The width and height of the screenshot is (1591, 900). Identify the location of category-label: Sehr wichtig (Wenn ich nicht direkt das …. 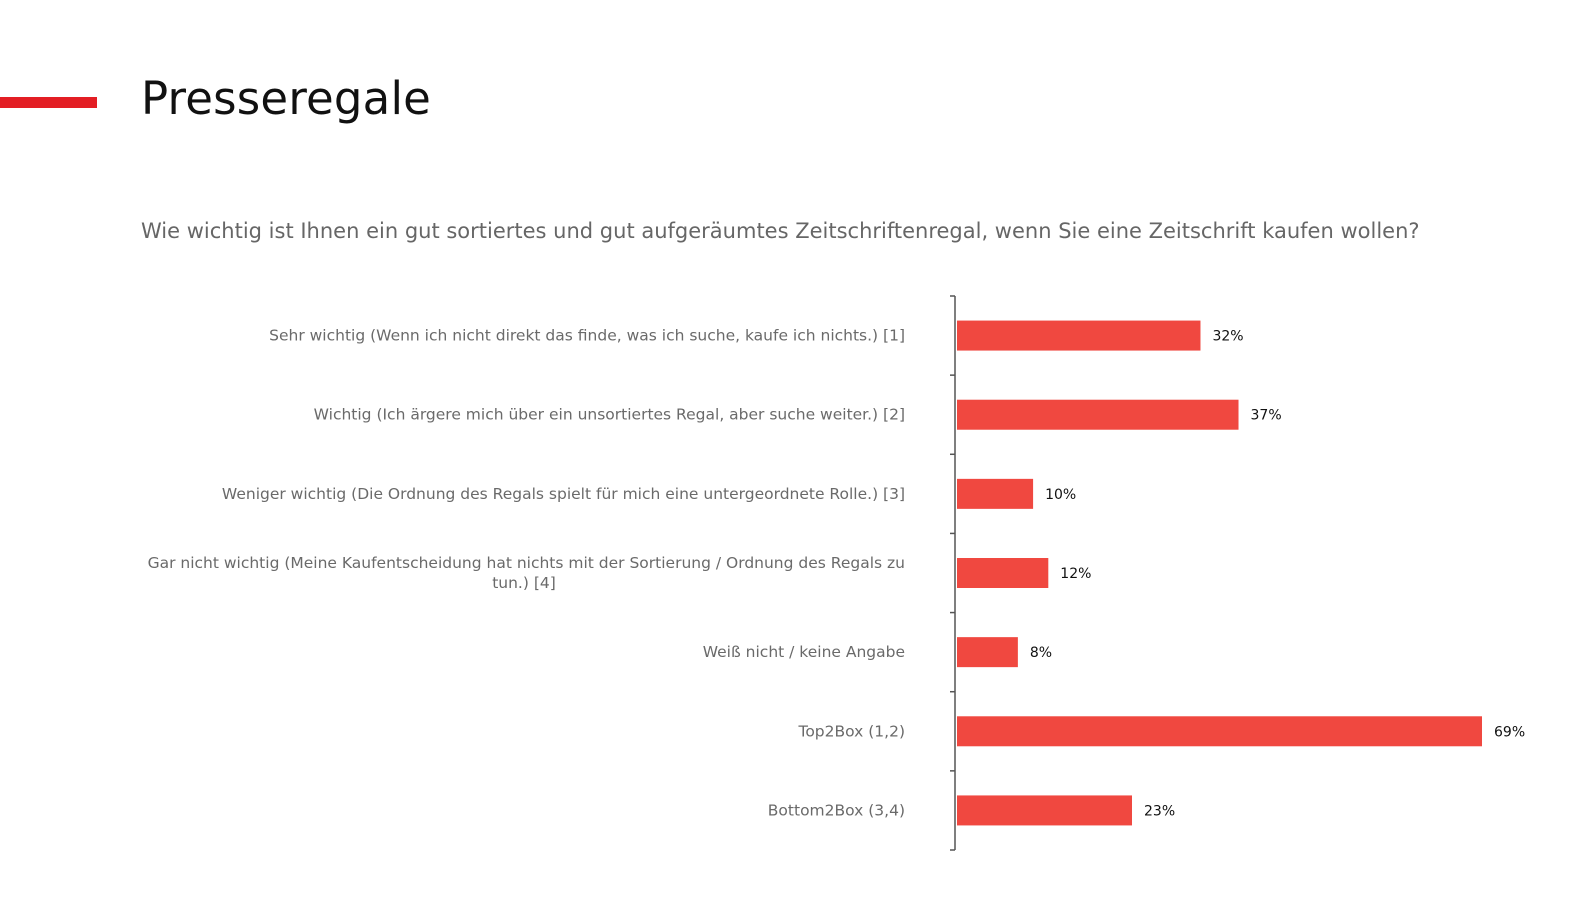
(587, 336).